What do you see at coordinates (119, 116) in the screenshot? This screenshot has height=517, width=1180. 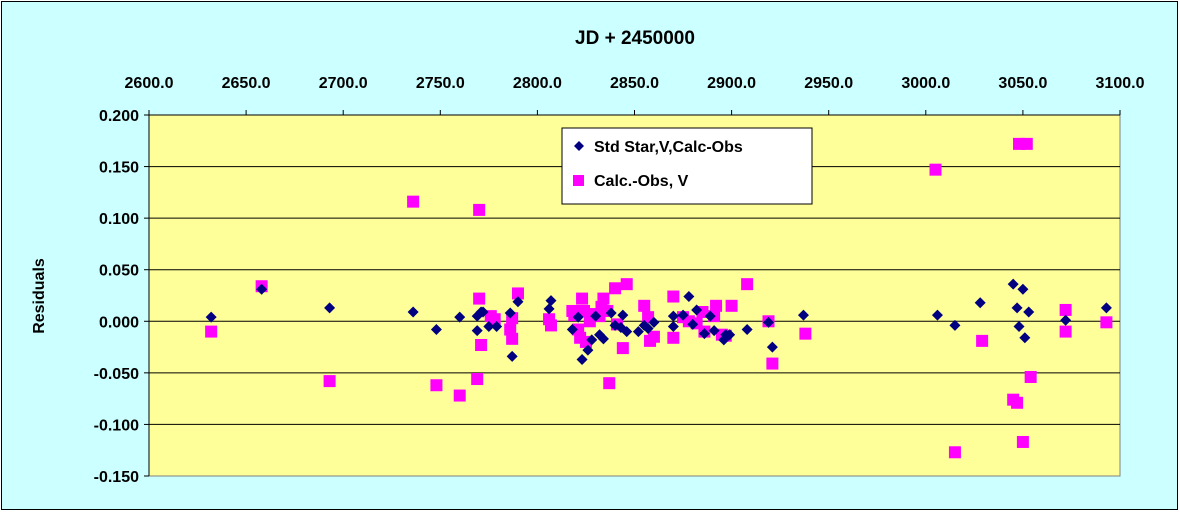 I see `y-tick-label: 0.200` at bounding box center [119, 116].